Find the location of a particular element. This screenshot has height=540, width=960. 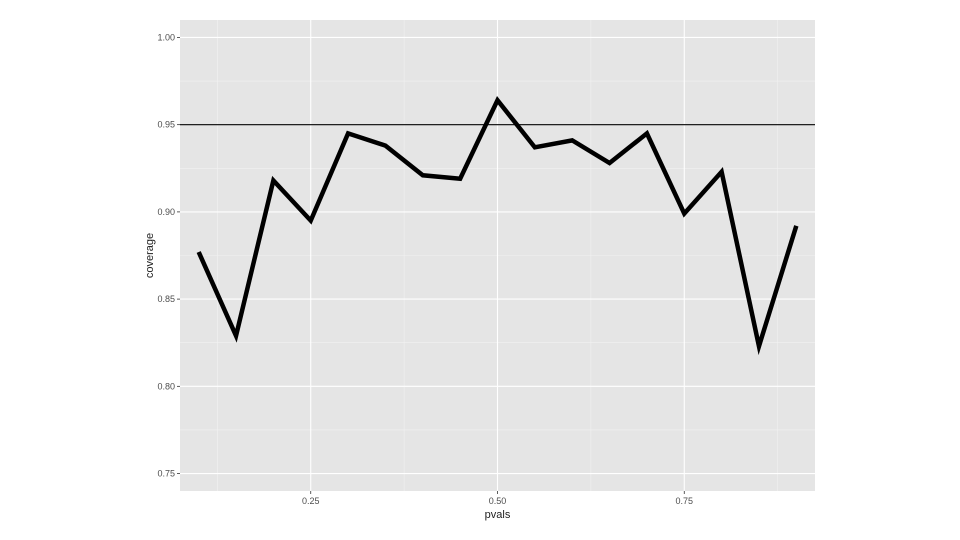

x-tick-label: 0.75 is located at coordinates (684, 501).